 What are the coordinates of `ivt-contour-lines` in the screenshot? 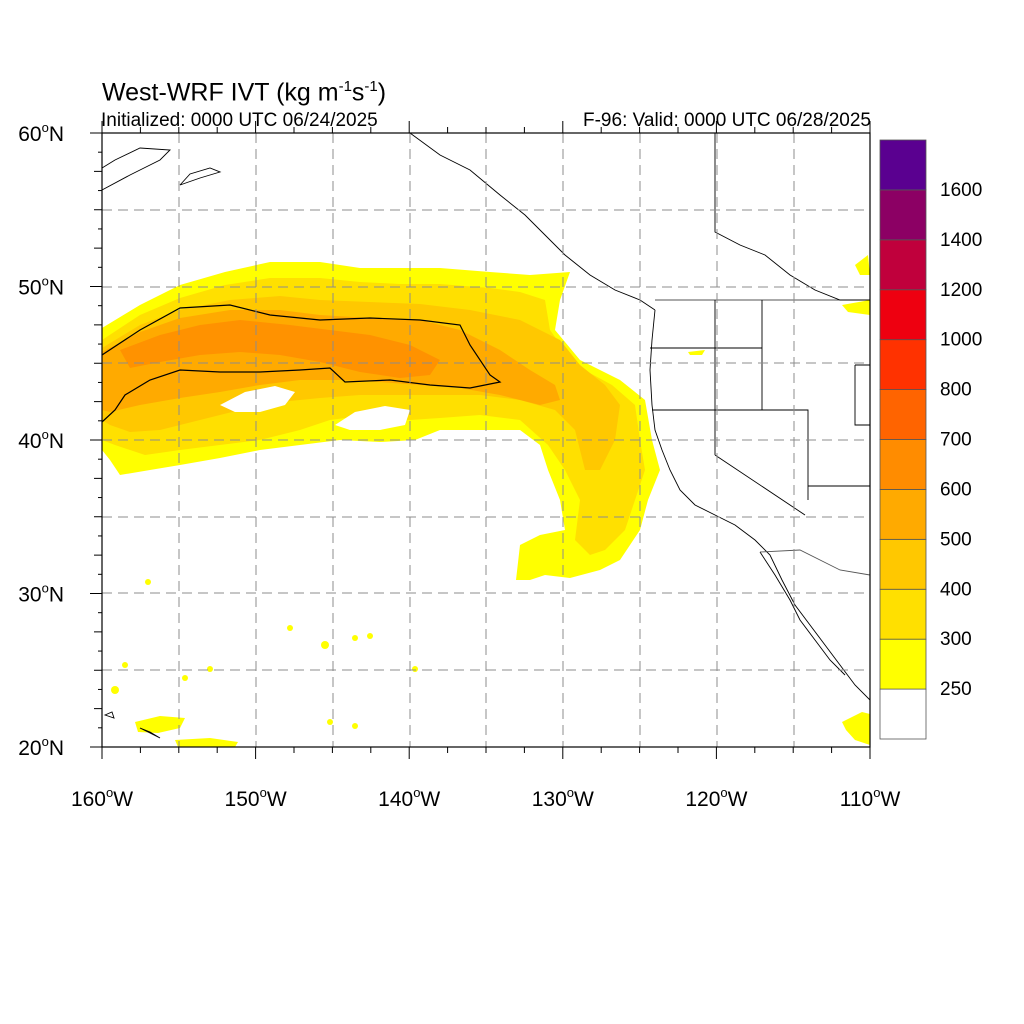 It's located at (302, 363).